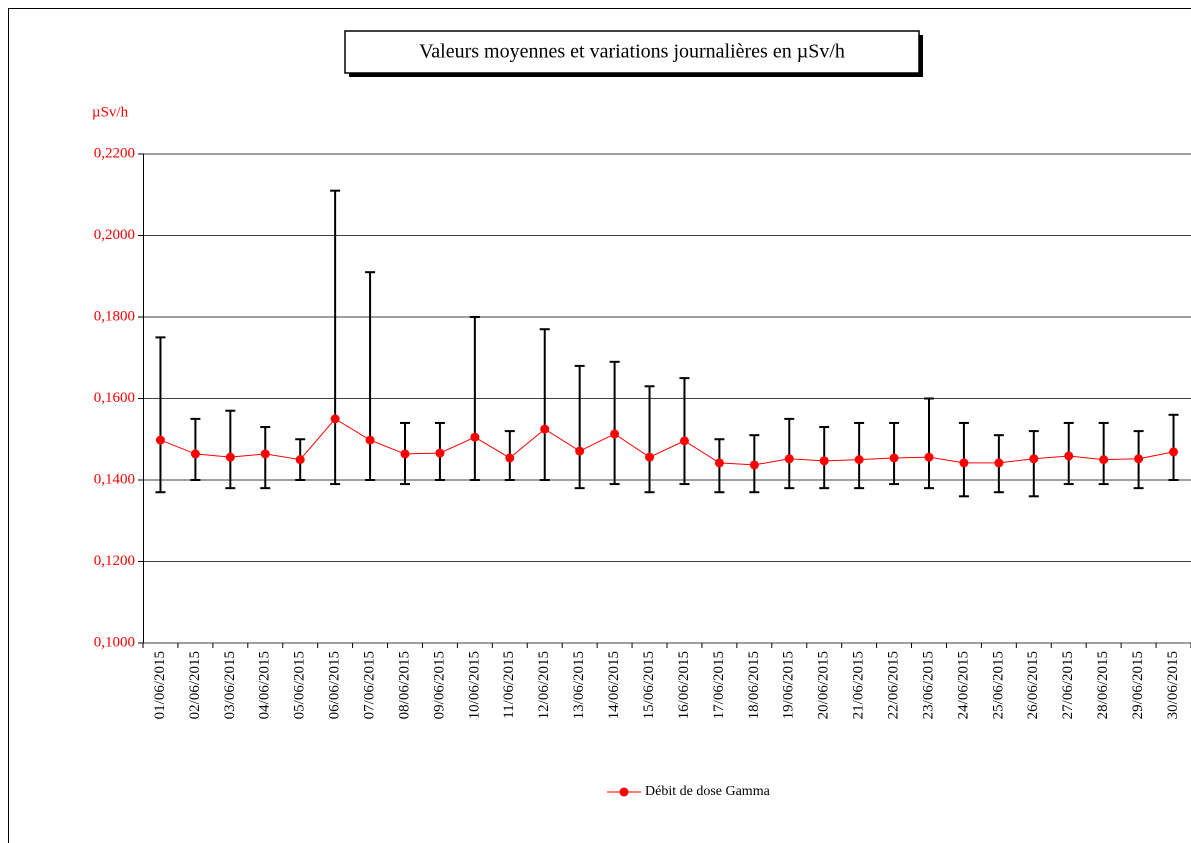  I want to click on title-box, so click(632, 52).